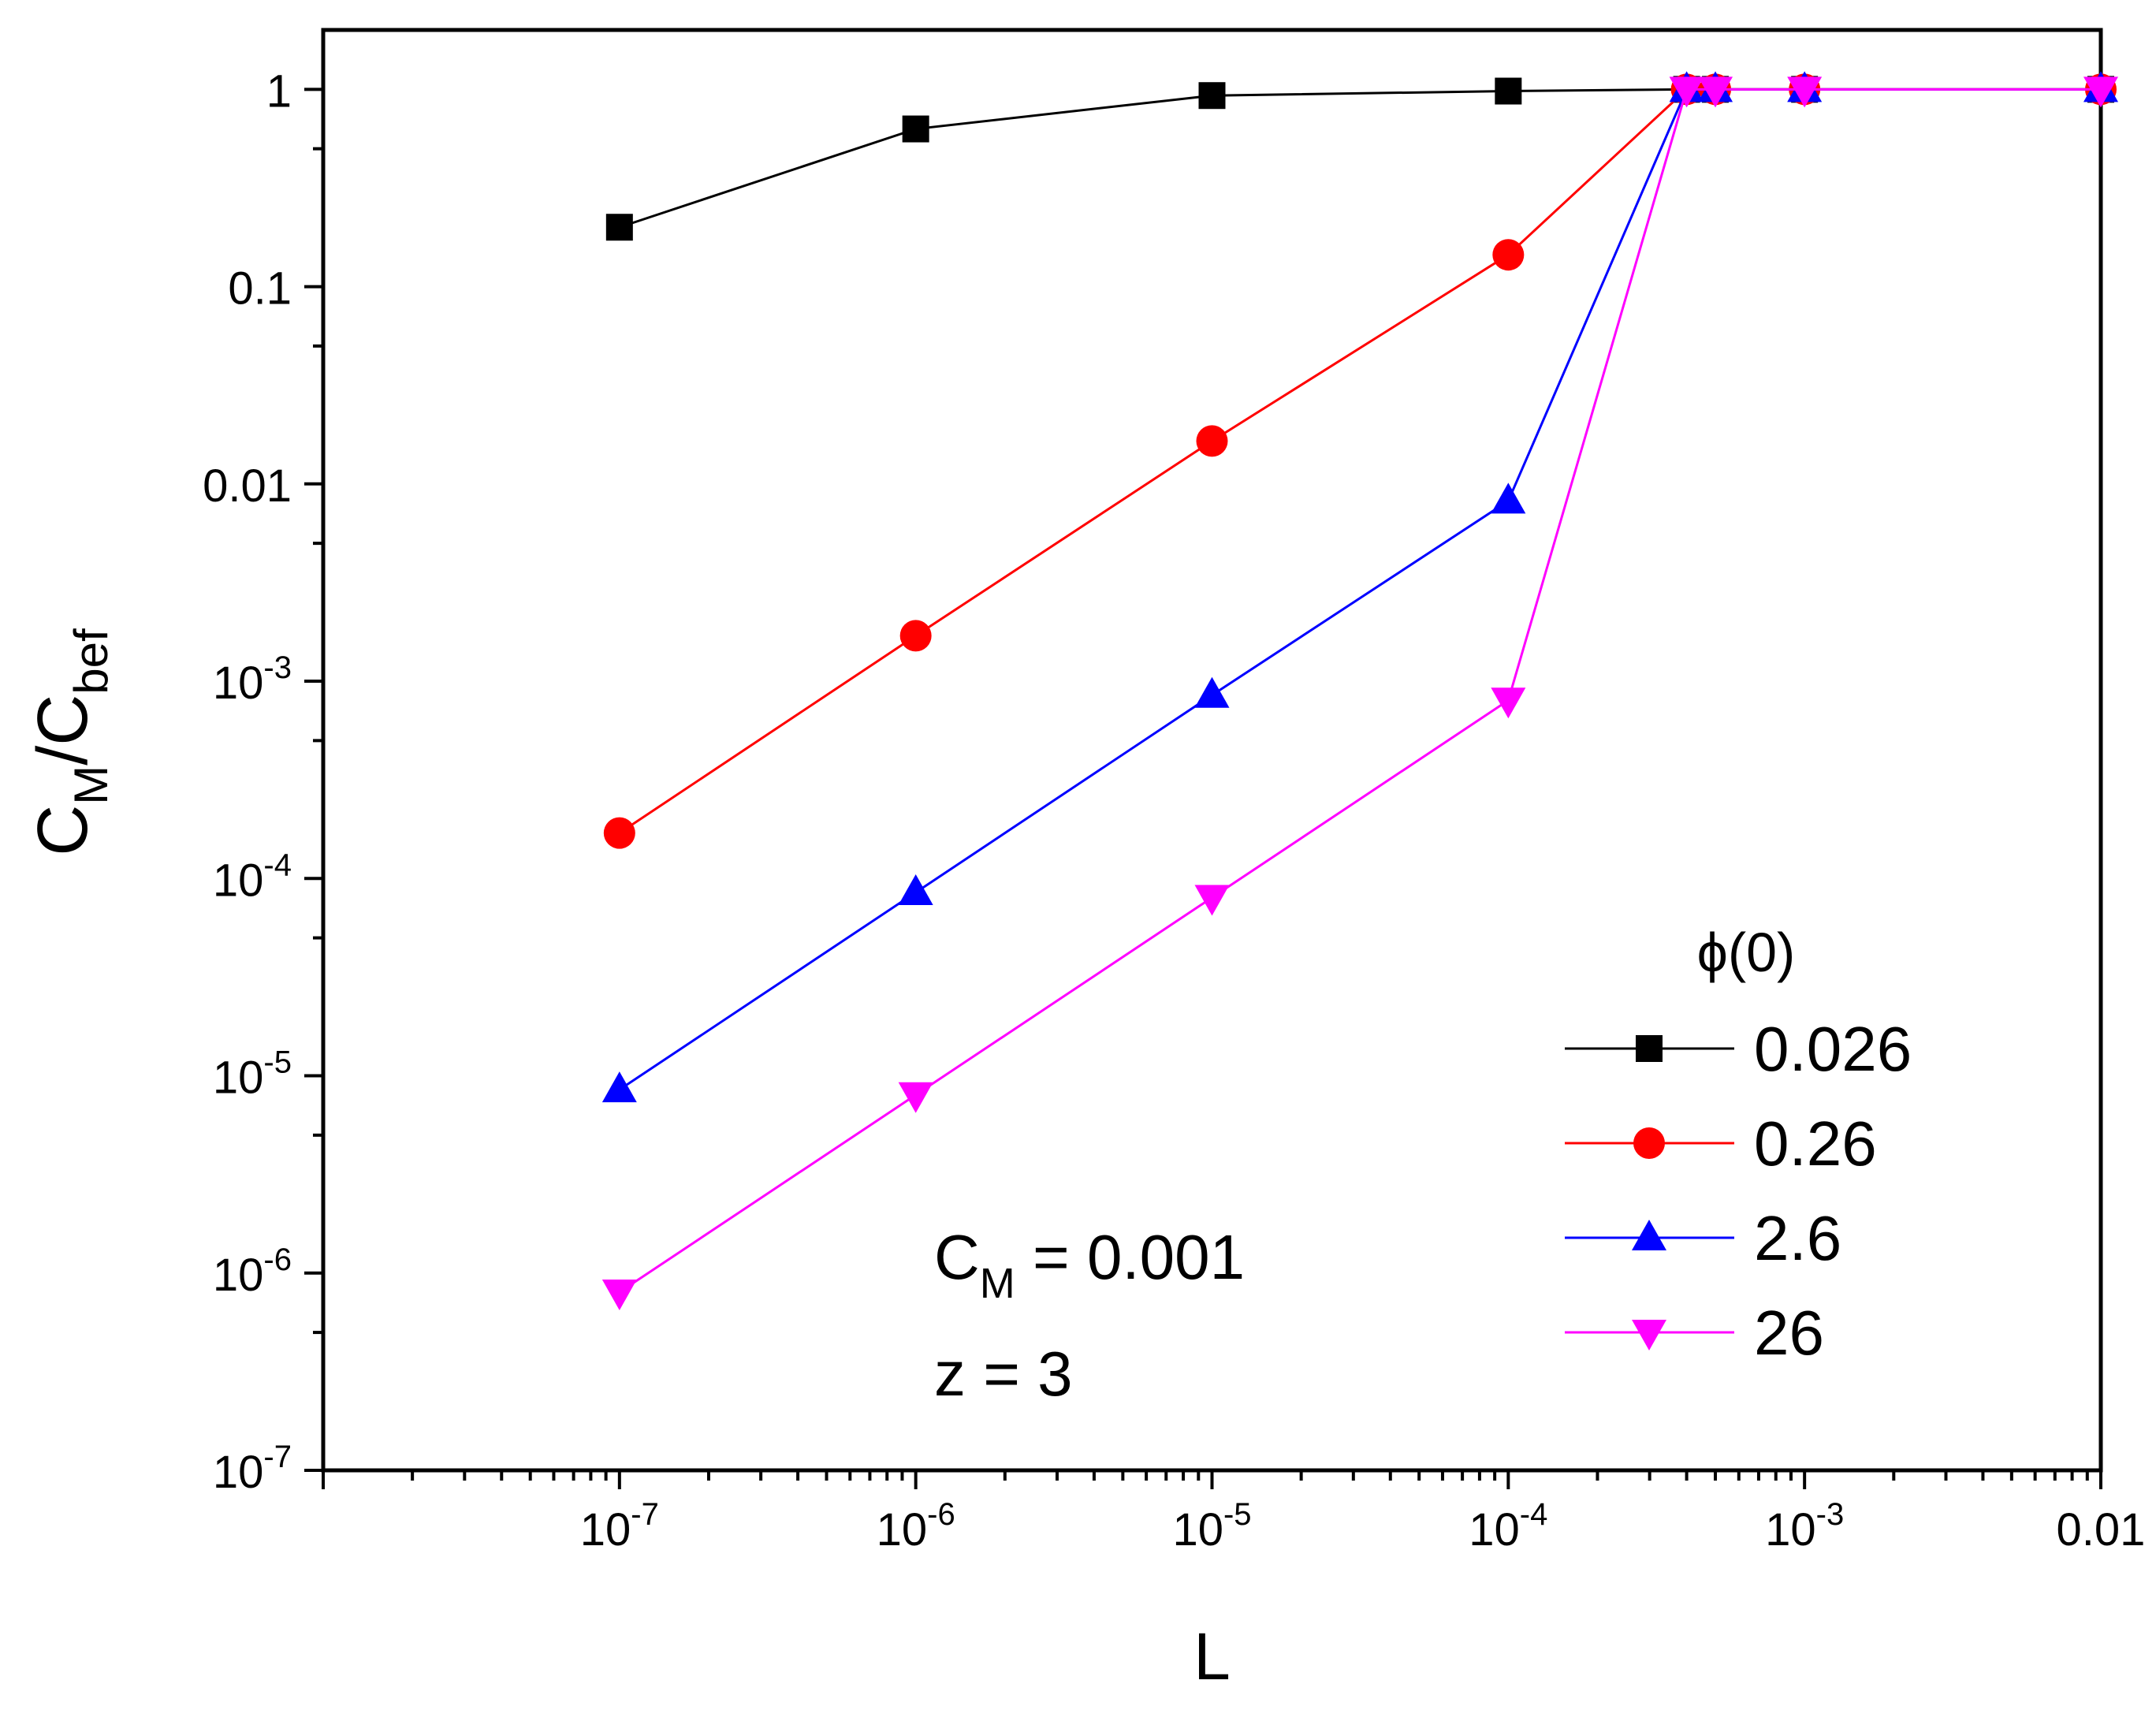  What do you see at coordinates (278, 1062) in the screenshot?
I see `y-tick-label-exponent: -5` at bounding box center [278, 1062].